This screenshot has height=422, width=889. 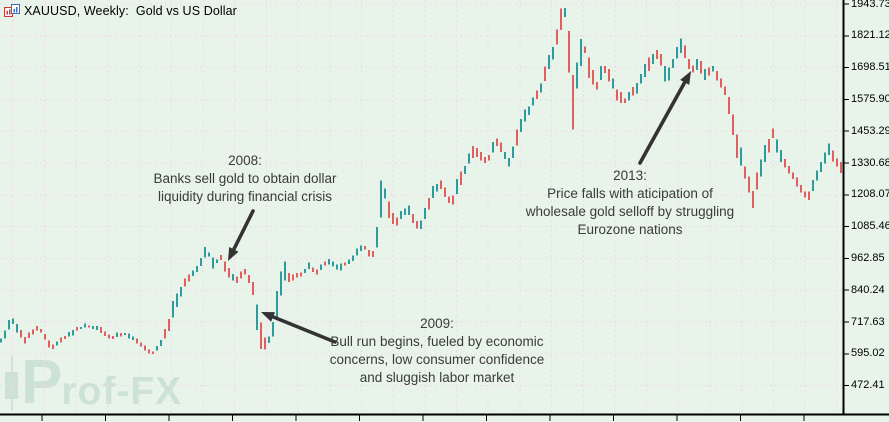 What do you see at coordinates (130, 10) in the screenshot?
I see `chart-title-text: XAUUSD, Weekly: Gold vs US Dollar` at bounding box center [130, 10].